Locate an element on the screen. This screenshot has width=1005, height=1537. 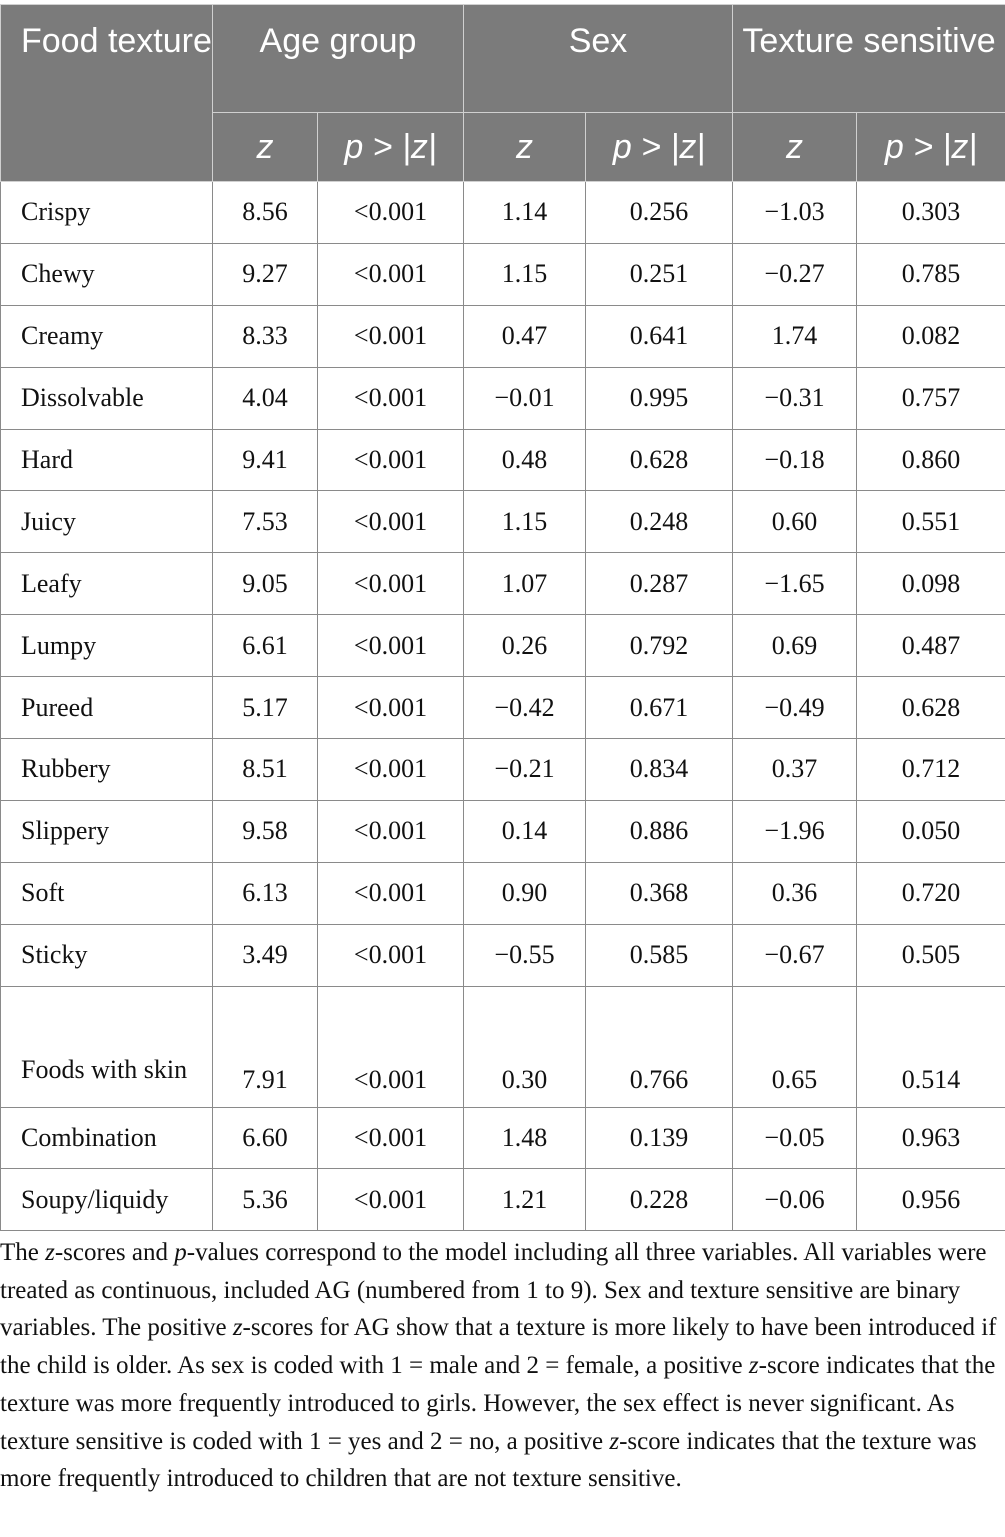
header-sex: Sex is located at coordinates (598, 58).